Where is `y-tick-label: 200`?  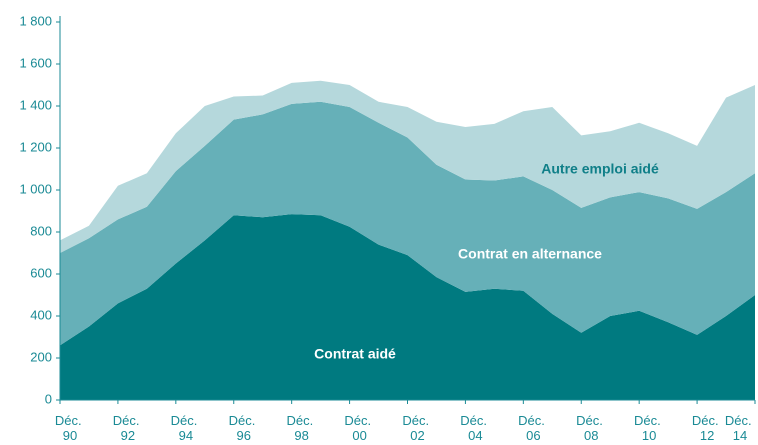 y-tick-label: 200 is located at coordinates (41, 356).